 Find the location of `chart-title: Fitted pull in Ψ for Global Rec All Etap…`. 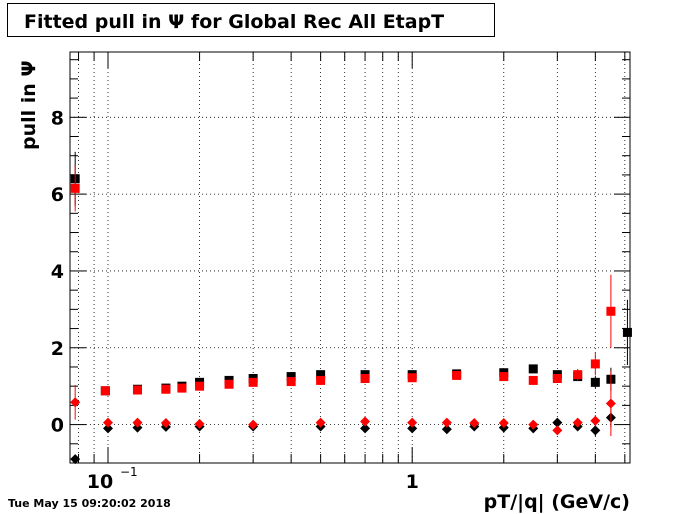

chart-title: Fitted pull in Ψ for Global Rec All Etap… is located at coordinates (234, 22).